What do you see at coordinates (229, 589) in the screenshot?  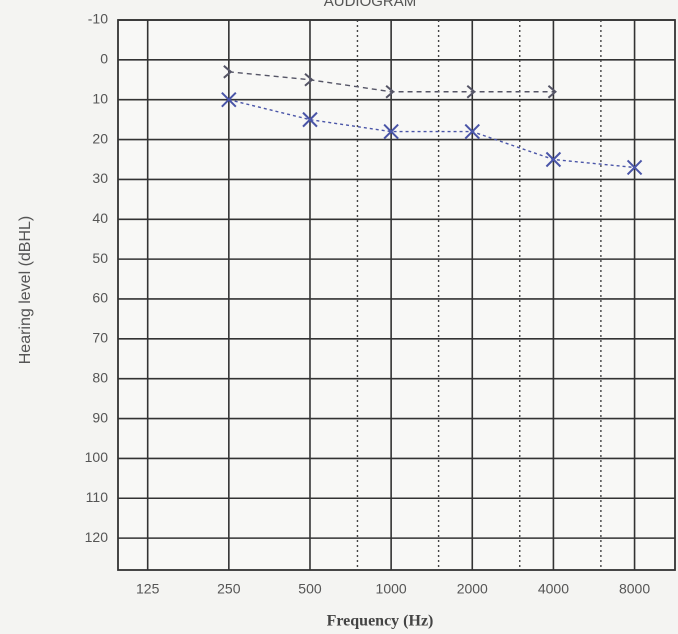 I see `x-tick-label: 250` at bounding box center [229, 589].